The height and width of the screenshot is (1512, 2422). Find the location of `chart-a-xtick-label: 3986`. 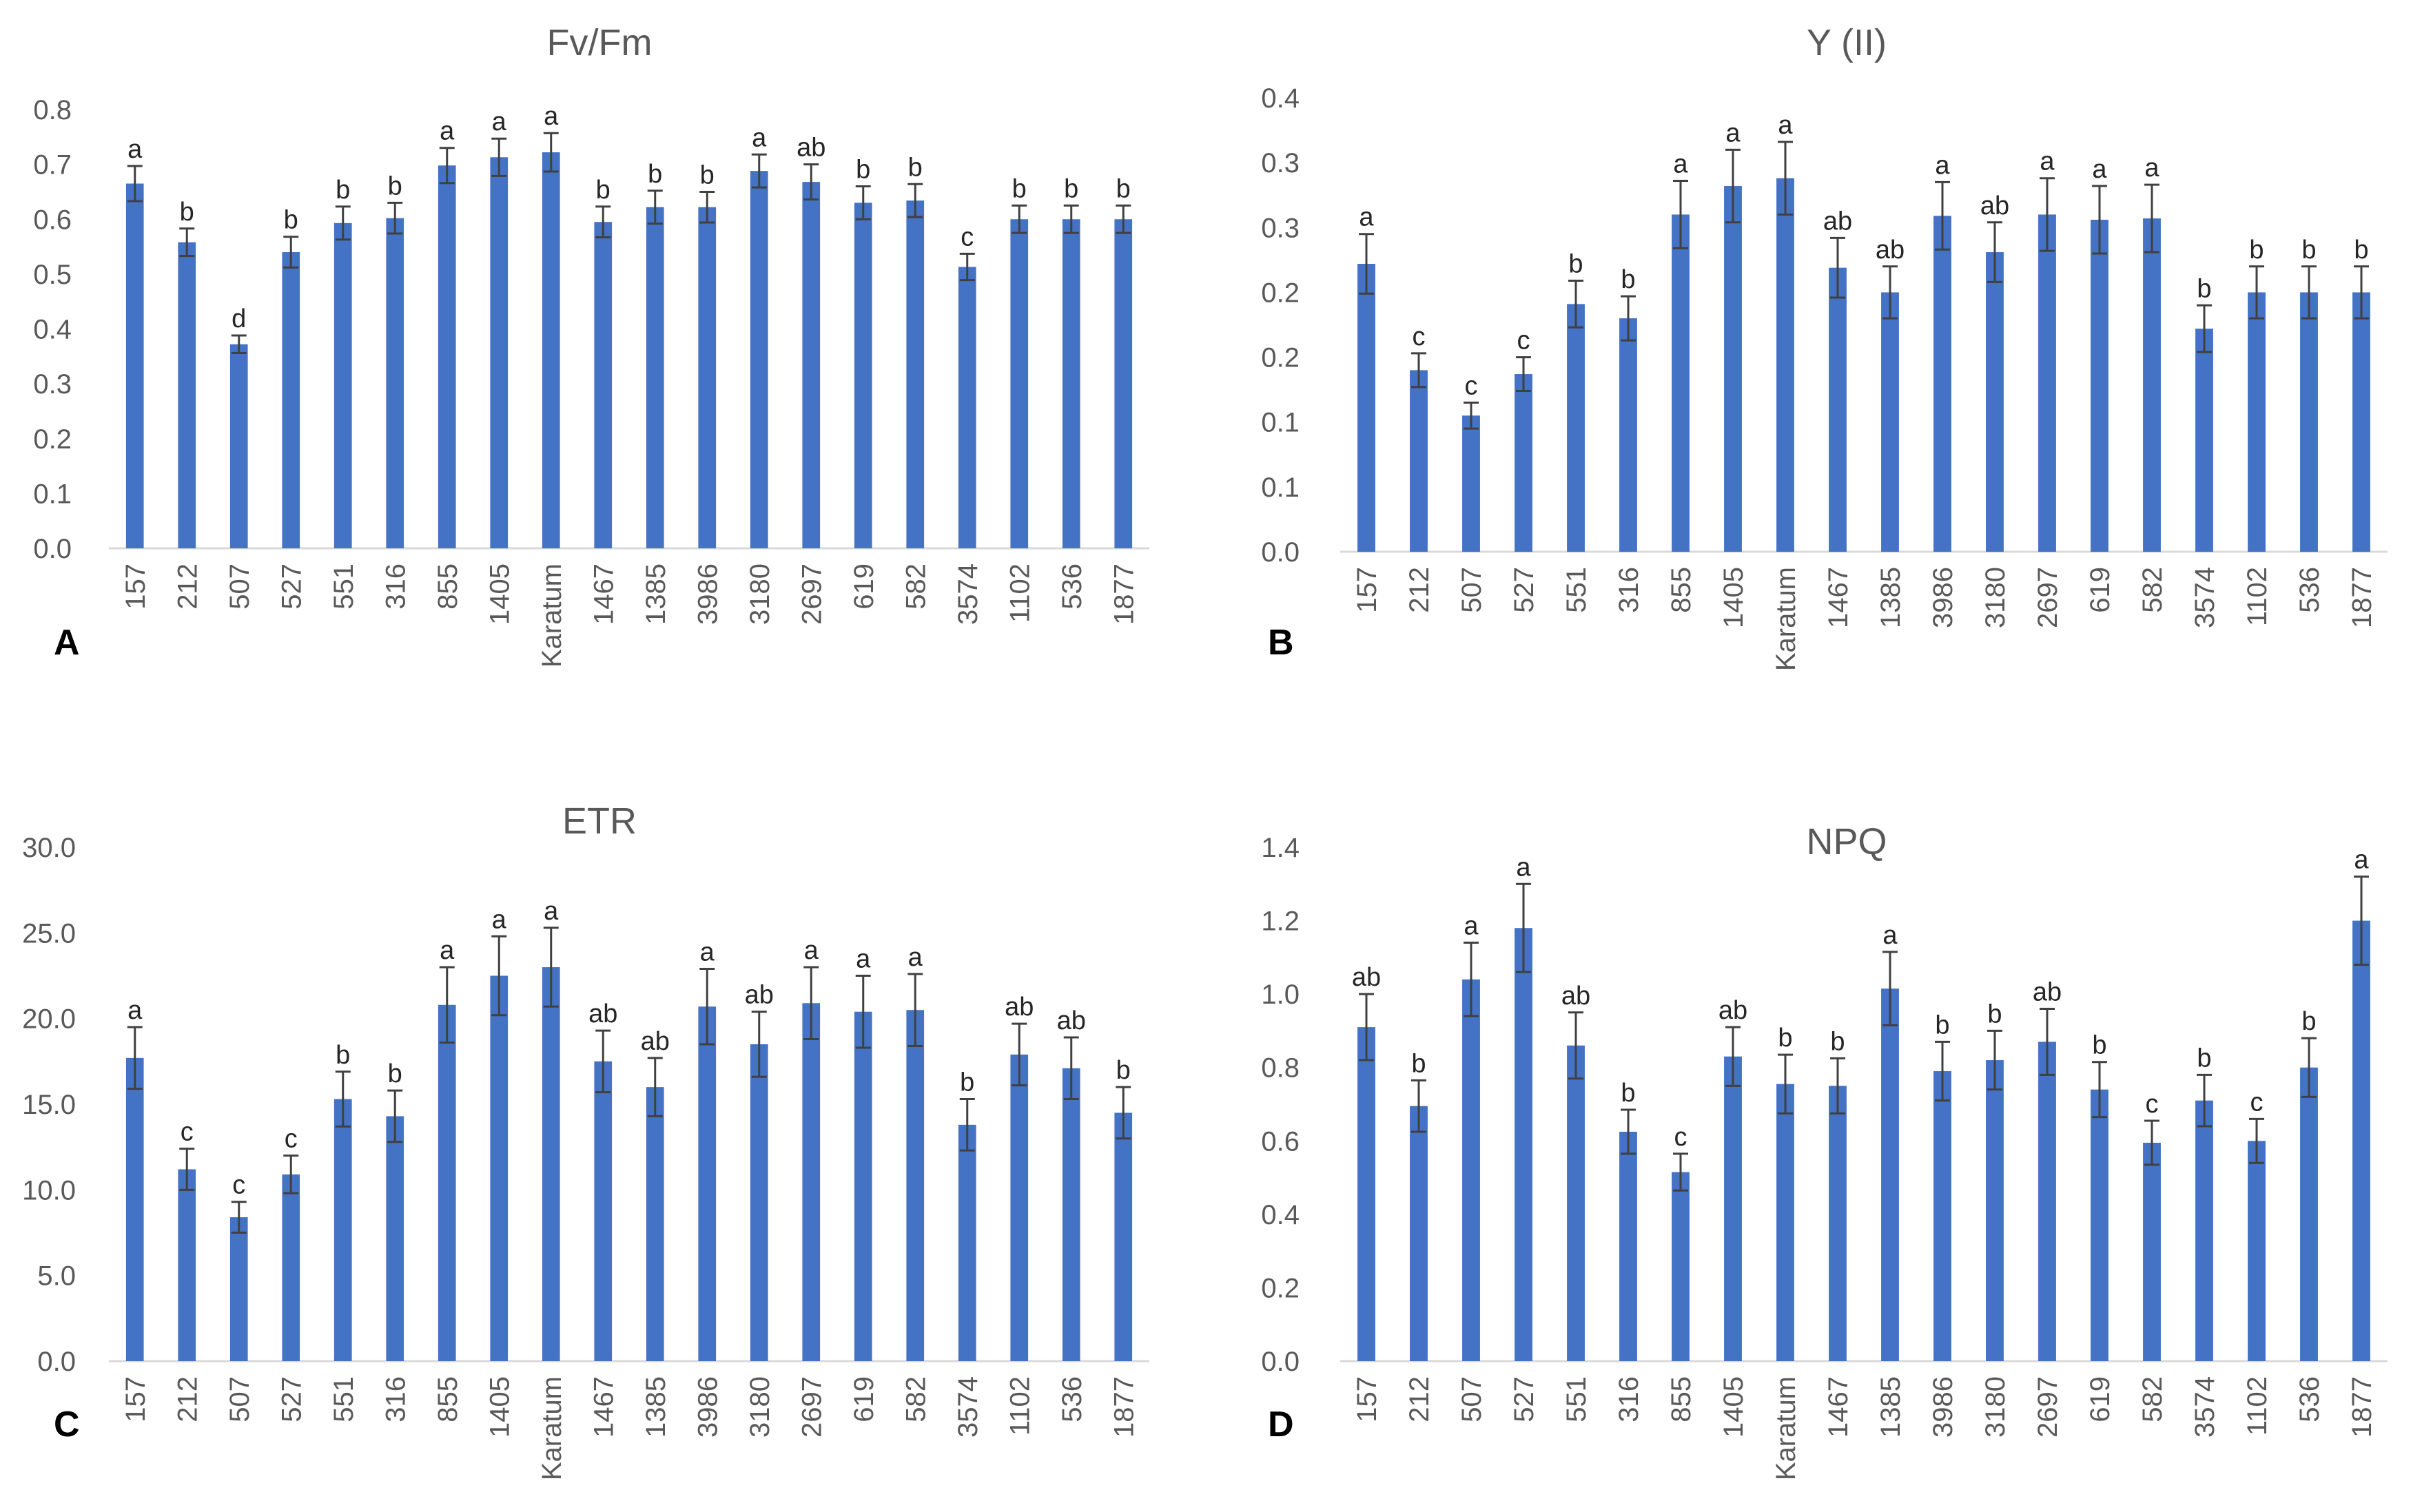

chart-a-xtick-label: 3986 is located at coordinates (708, 594).